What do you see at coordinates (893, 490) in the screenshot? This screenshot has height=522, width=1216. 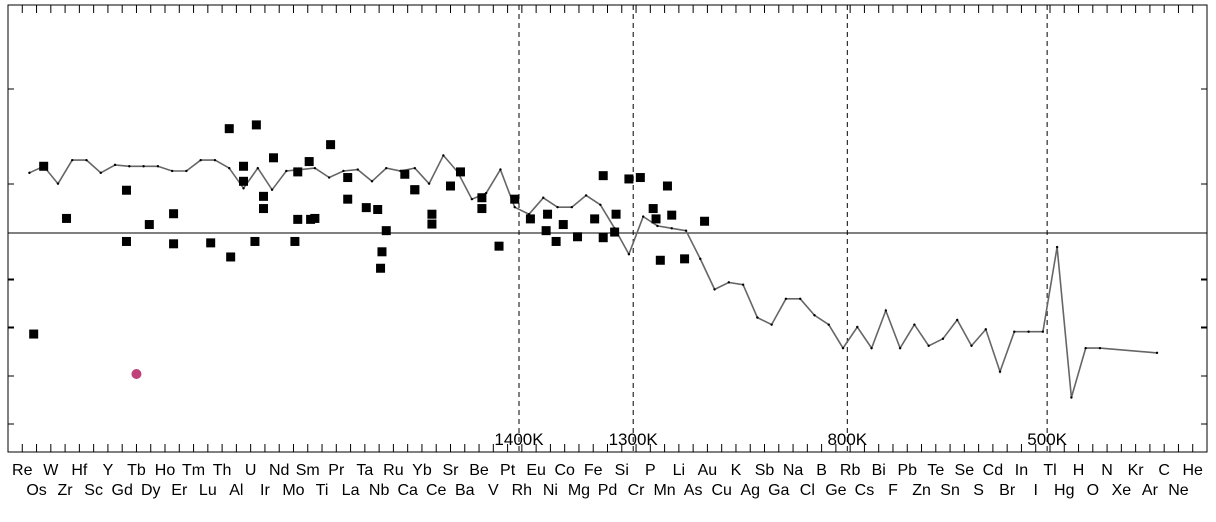 I see `element-label-bottom: F` at bounding box center [893, 490].